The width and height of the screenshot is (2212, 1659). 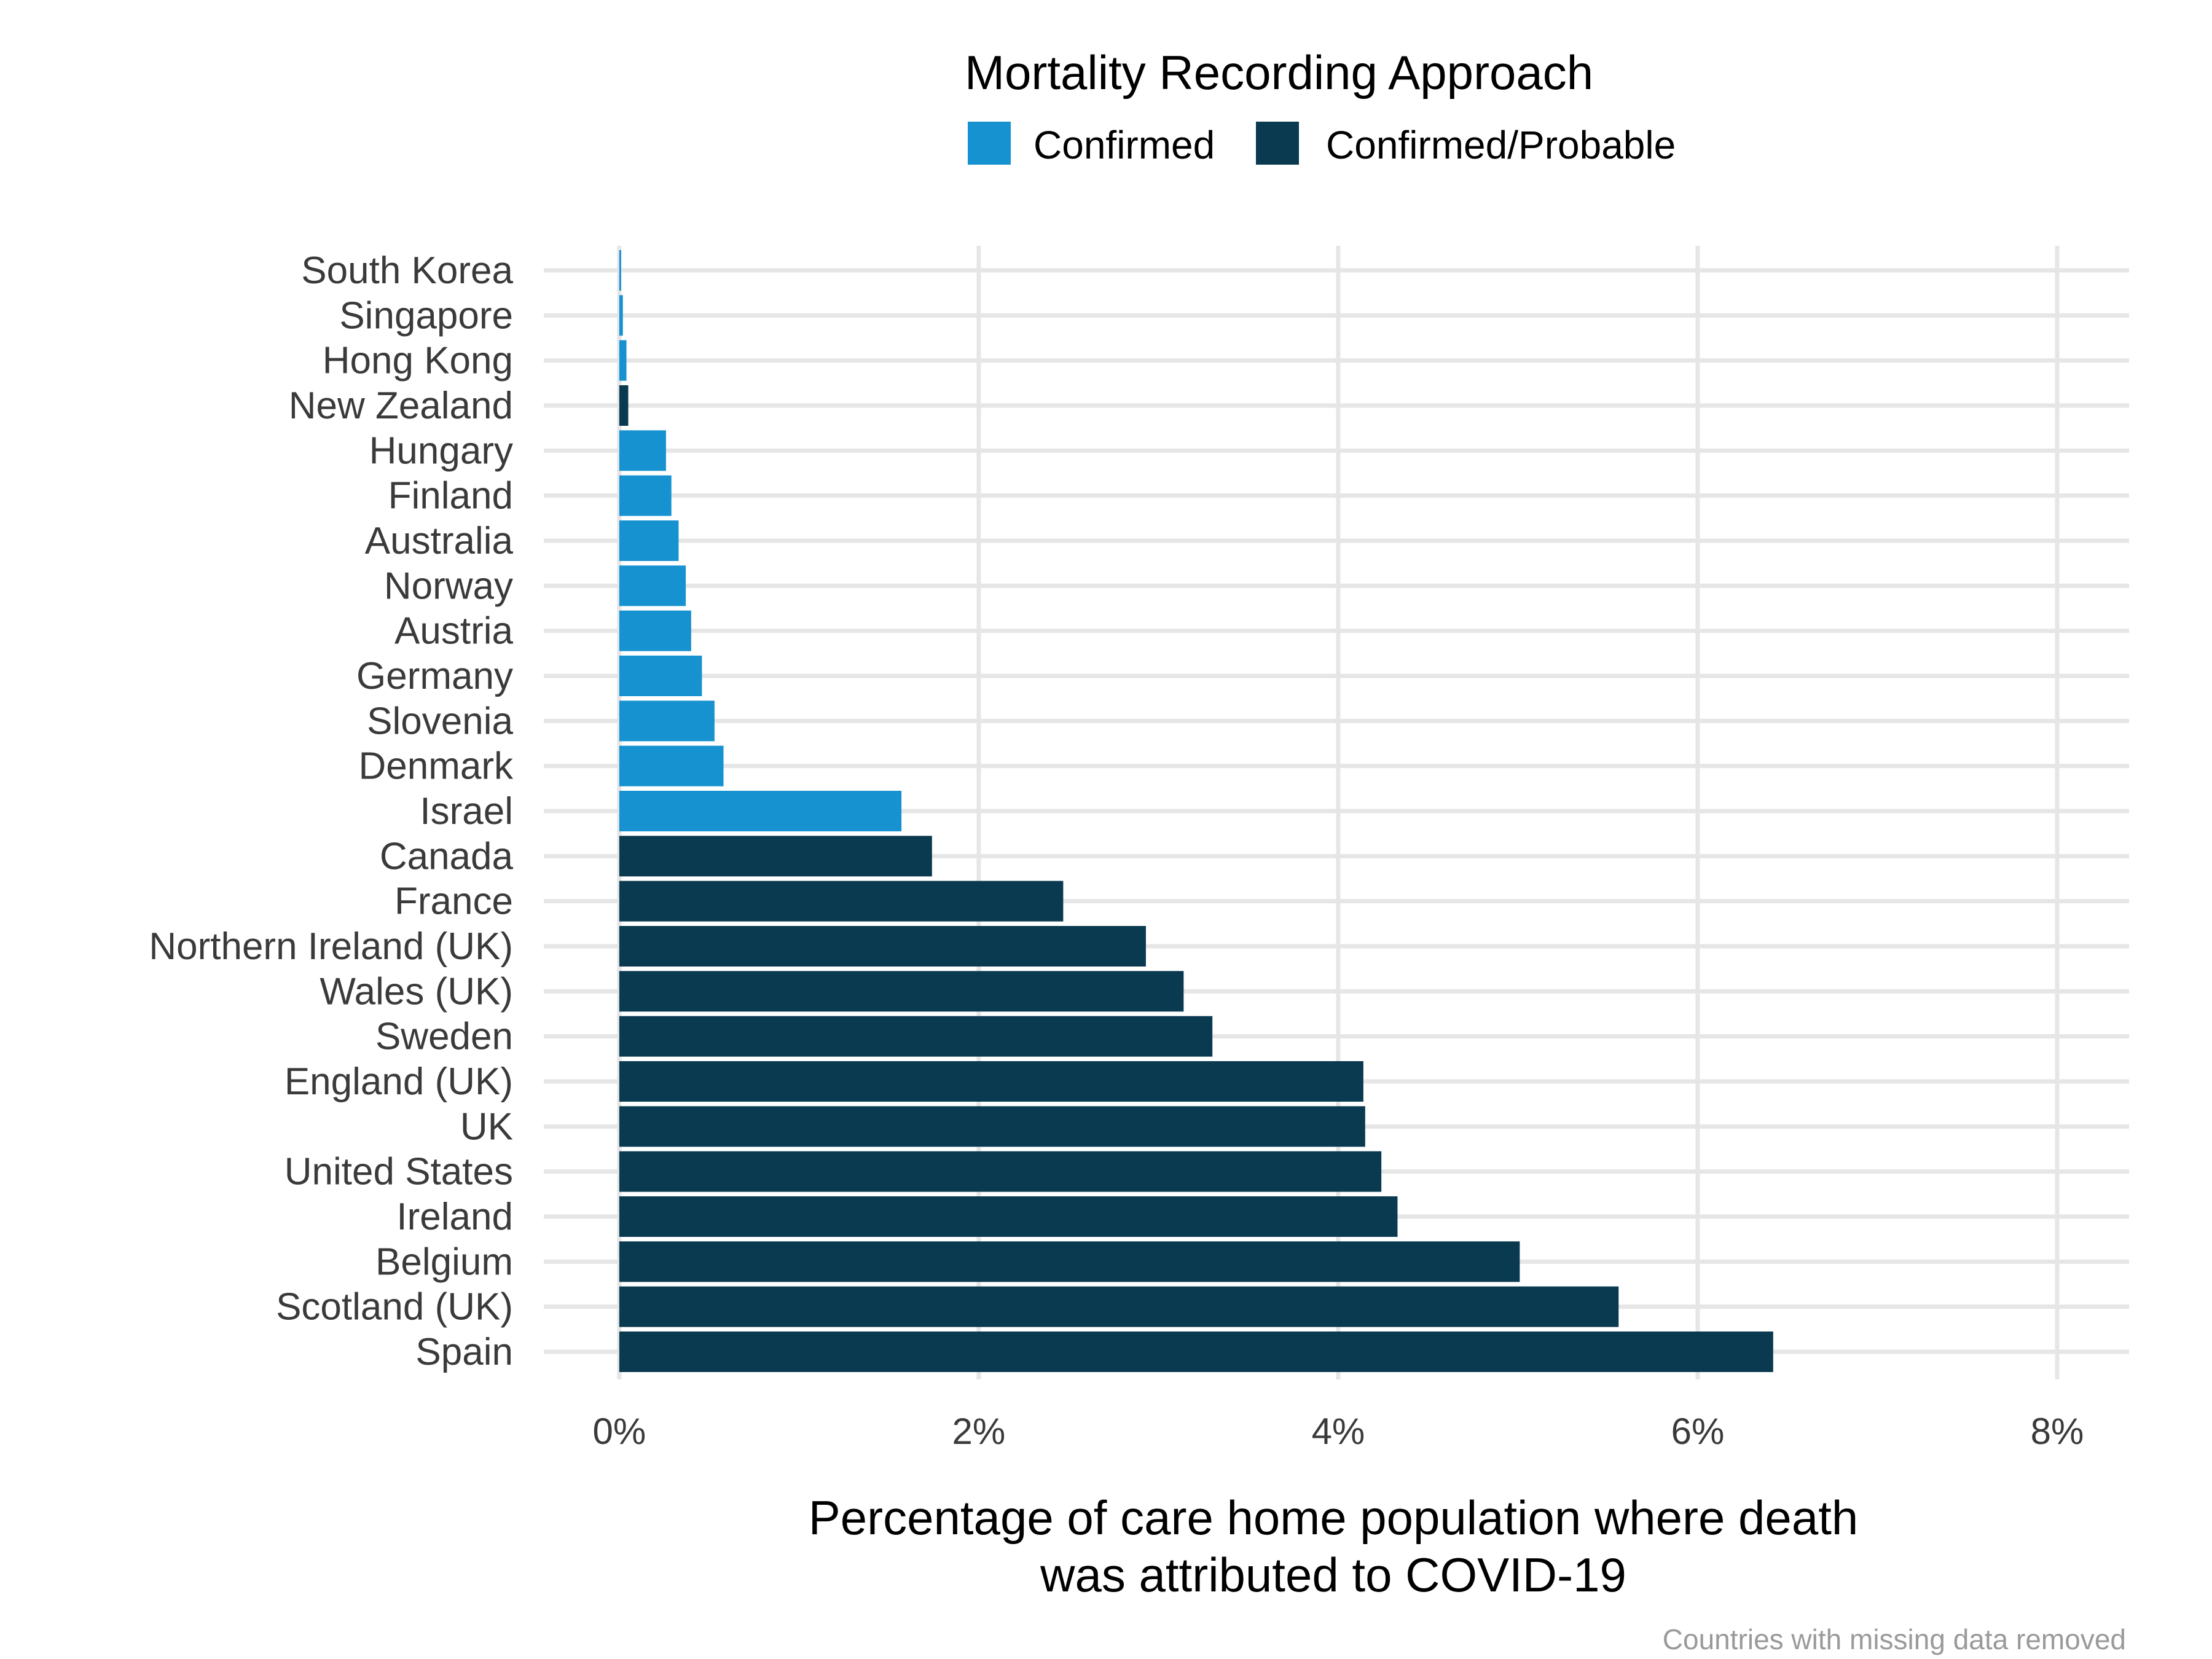 I want to click on bar-ireland, so click(x=1008, y=1216).